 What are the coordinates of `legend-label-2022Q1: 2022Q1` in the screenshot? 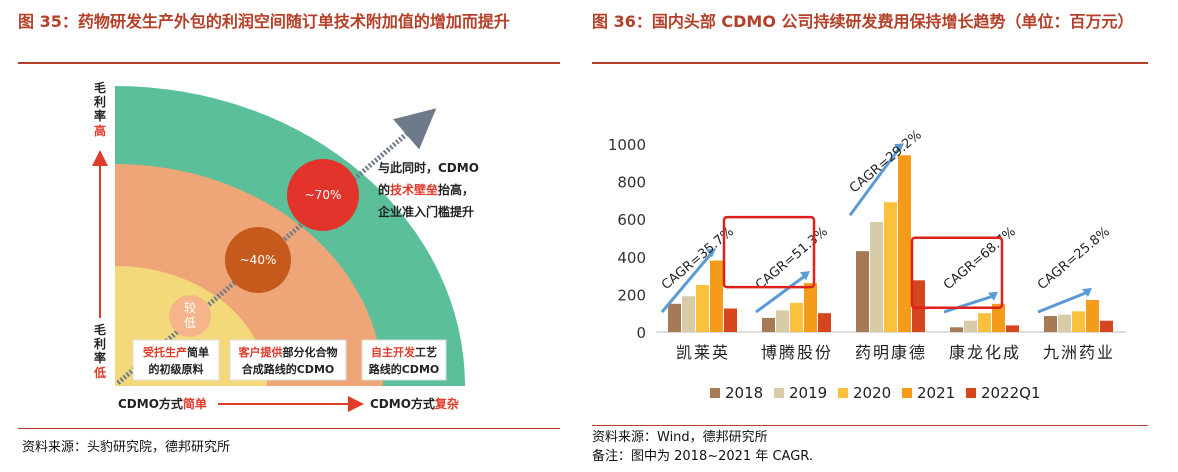 It's located at (1011, 393).